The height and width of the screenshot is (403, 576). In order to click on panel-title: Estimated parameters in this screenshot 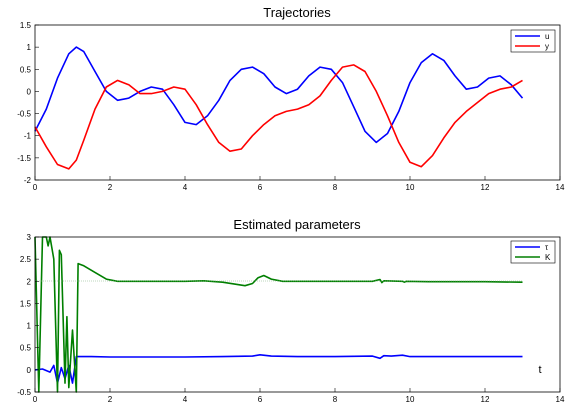, I will do `click(297, 224)`.